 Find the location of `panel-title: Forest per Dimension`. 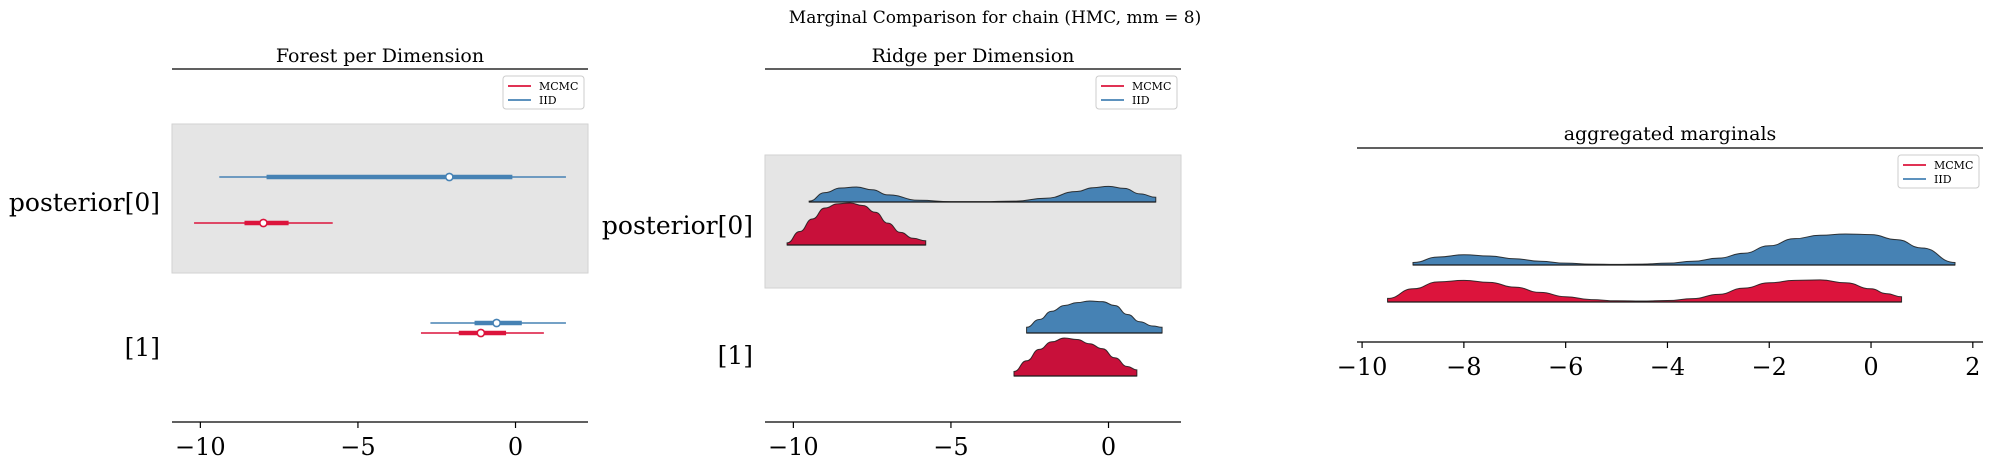

panel-title: Forest per Dimension is located at coordinates (380, 56).